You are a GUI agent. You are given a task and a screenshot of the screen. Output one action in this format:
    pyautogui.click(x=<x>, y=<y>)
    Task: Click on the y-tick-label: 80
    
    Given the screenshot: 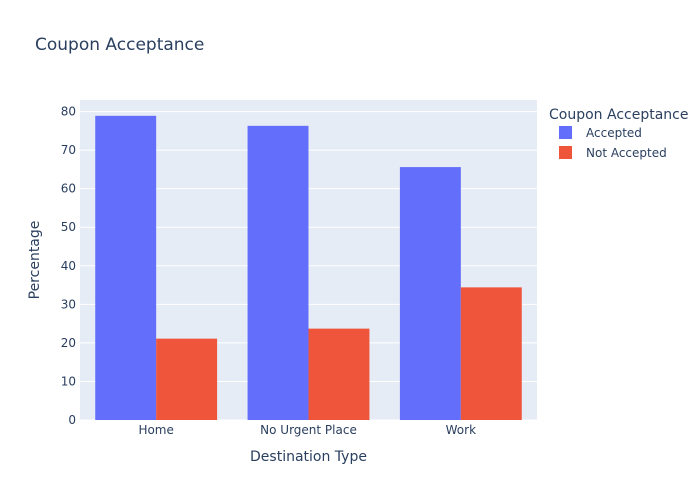 What is the action you would take?
    pyautogui.click(x=68, y=112)
    